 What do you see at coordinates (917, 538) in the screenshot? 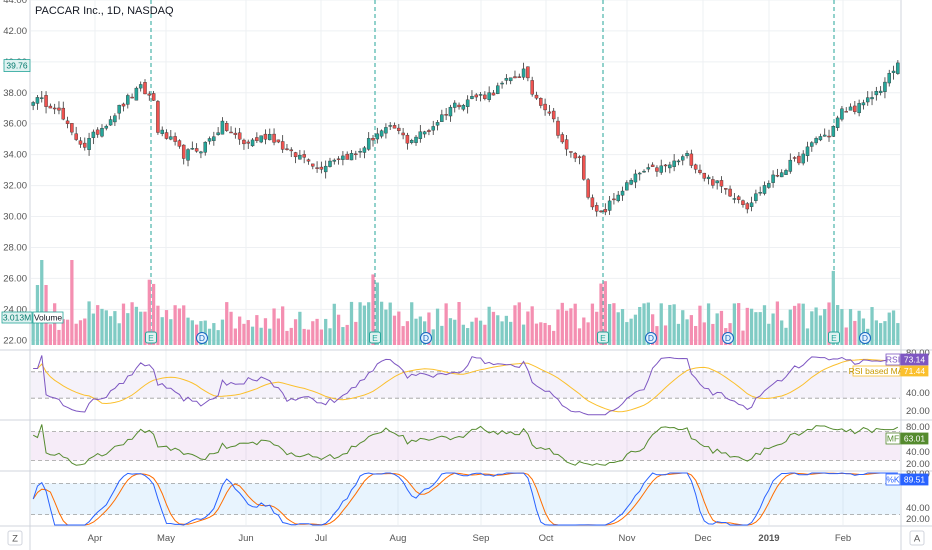
I see `auto-scale-button` at bounding box center [917, 538].